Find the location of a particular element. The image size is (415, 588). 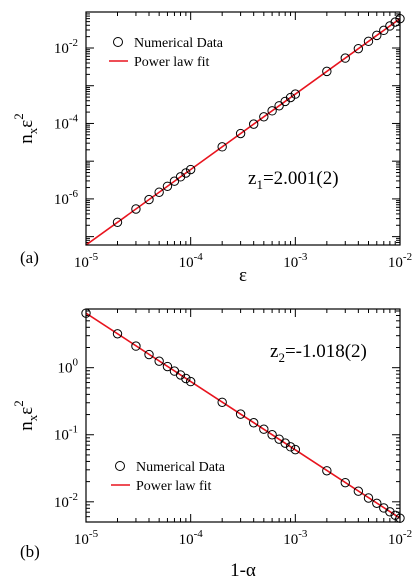

x-axis-label: 1-α is located at coordinates (243, 570).